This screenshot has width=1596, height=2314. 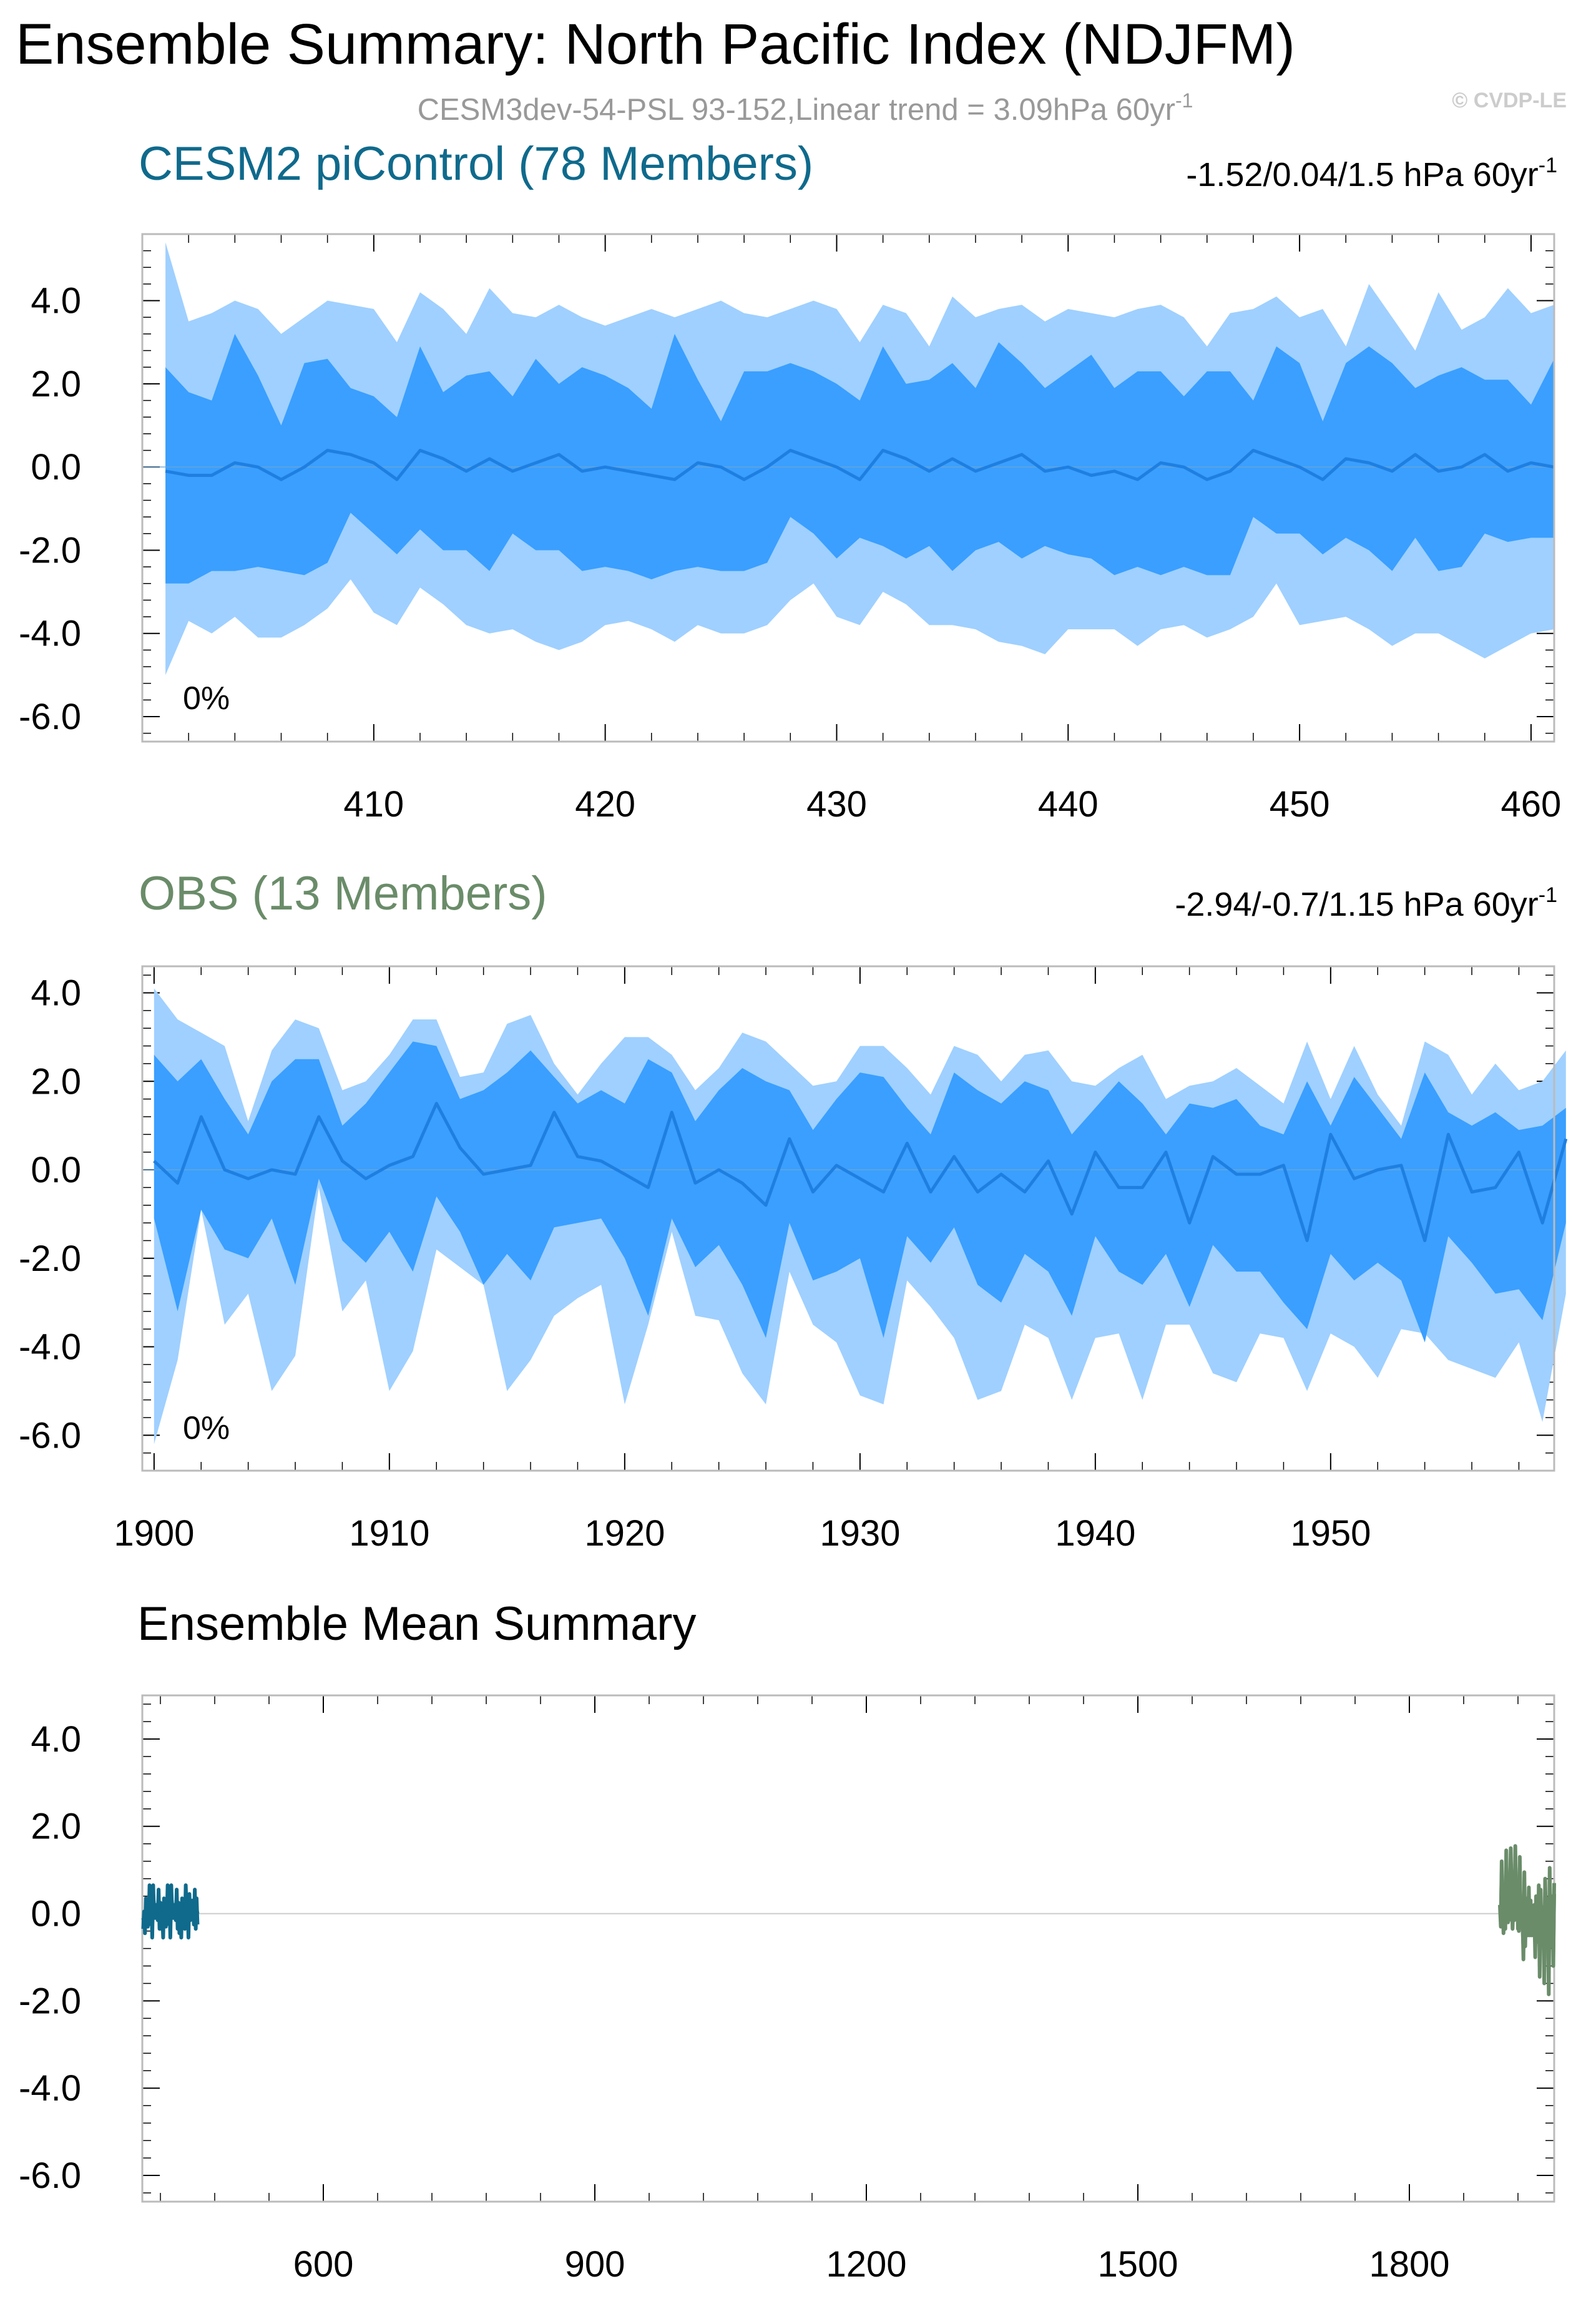 What do you see at coordinates (343, 893) in the screenshot?
I see `panel-obs-title: OBS (13 Members)` at bounding box center [343, 893].